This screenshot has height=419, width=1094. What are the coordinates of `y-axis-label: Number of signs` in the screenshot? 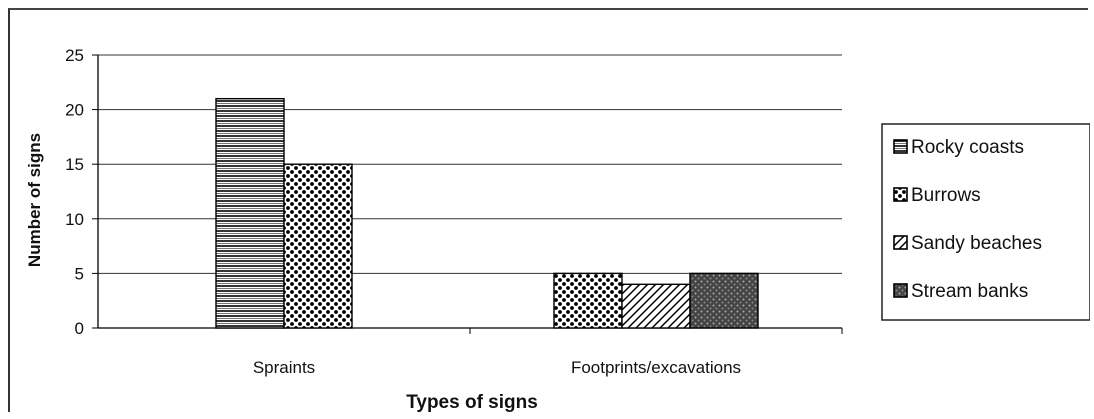 It's located at (34, 200).